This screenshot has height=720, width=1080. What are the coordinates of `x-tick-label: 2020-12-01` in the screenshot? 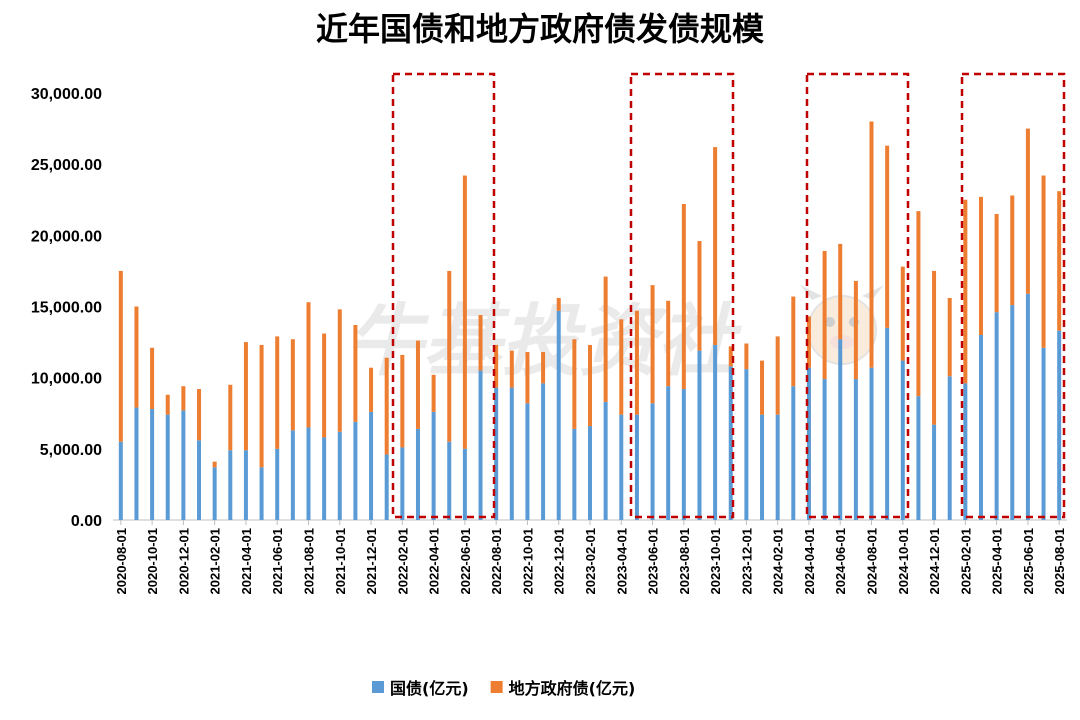 It's located at (183, 561).